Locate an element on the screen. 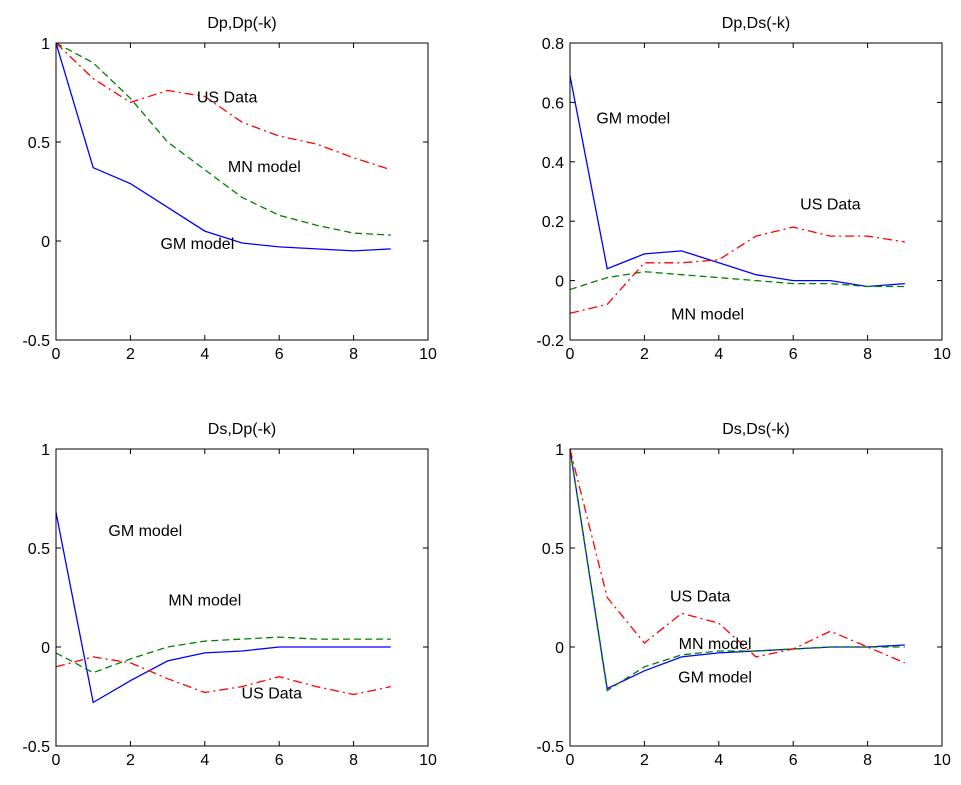  chart-2-annotation: GM model is located at coordinates (633, 118).